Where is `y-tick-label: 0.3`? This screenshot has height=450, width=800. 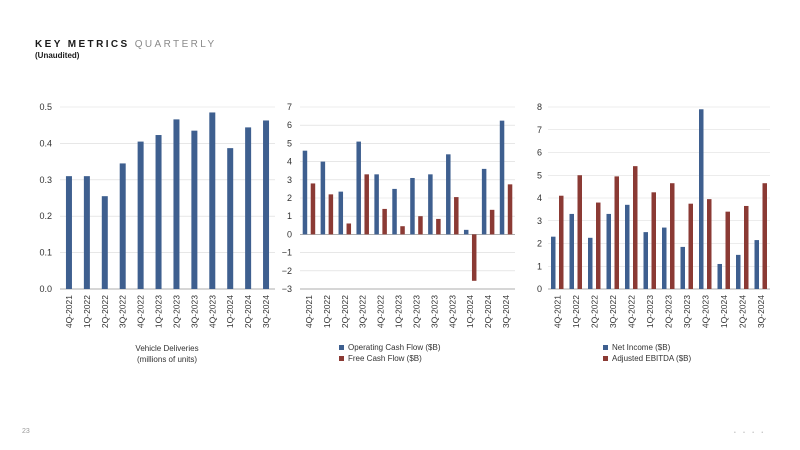 y-tick-label: 0.3 is located at coordinates (45, 180).